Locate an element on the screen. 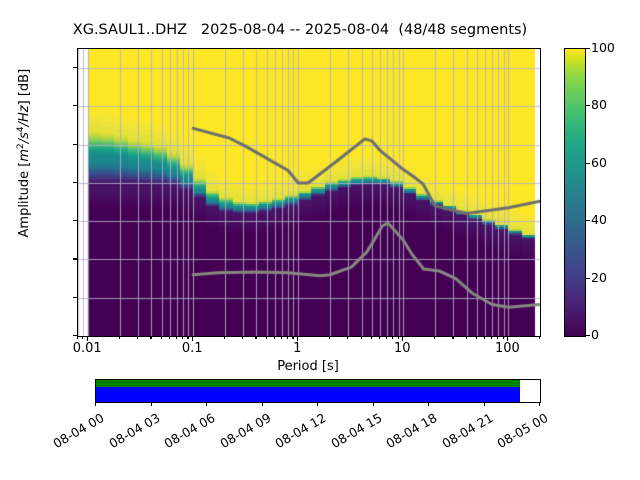 The width and height of the screenshot is (640, 480). colorbar is located at coordinates (575, 192).